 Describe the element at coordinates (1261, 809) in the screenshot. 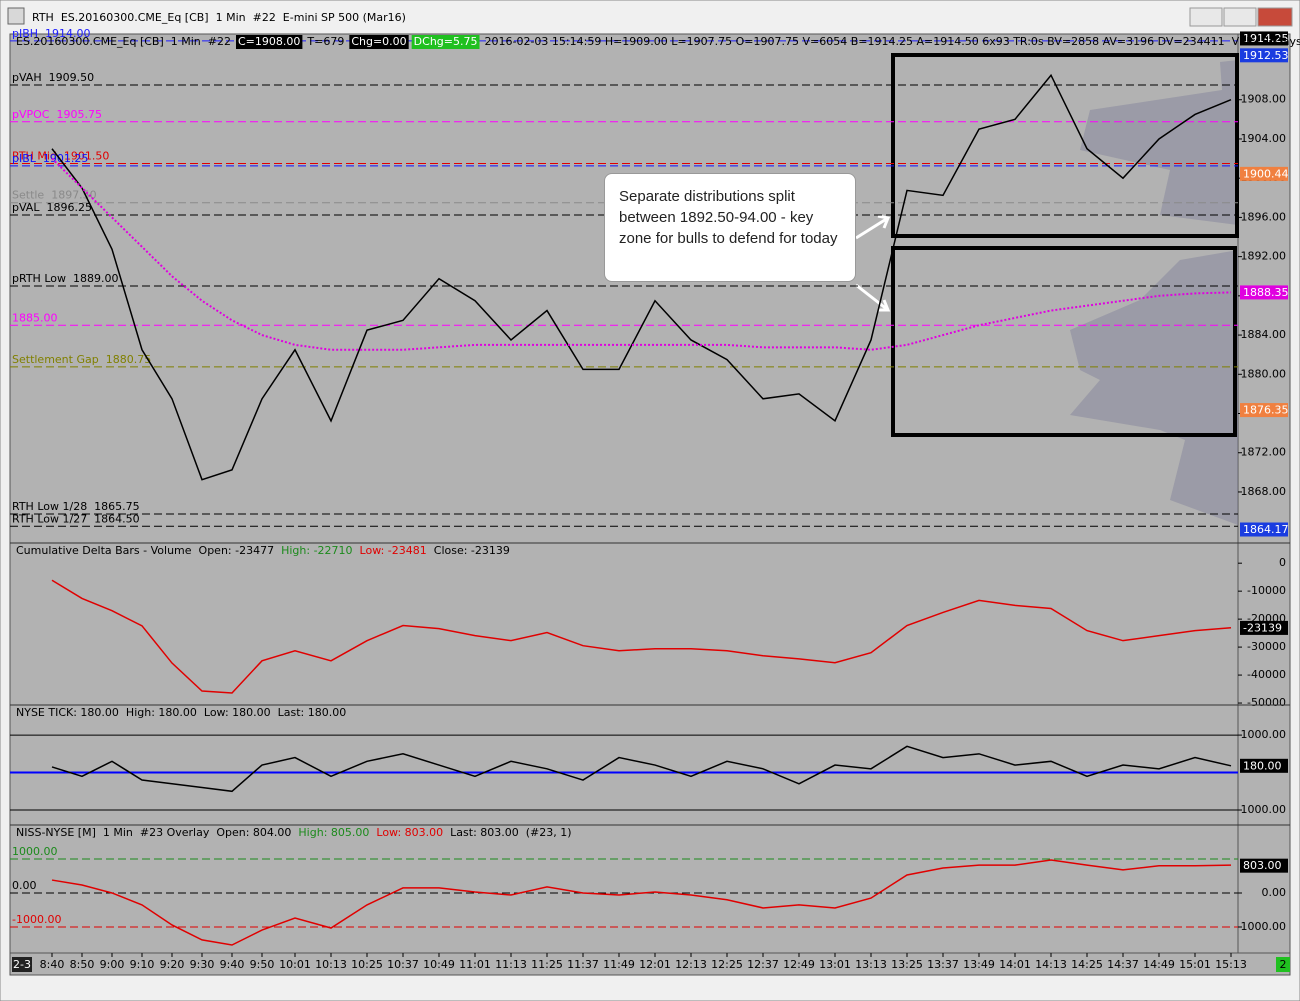

I see `y-tick-label: -1000.00` at that location.